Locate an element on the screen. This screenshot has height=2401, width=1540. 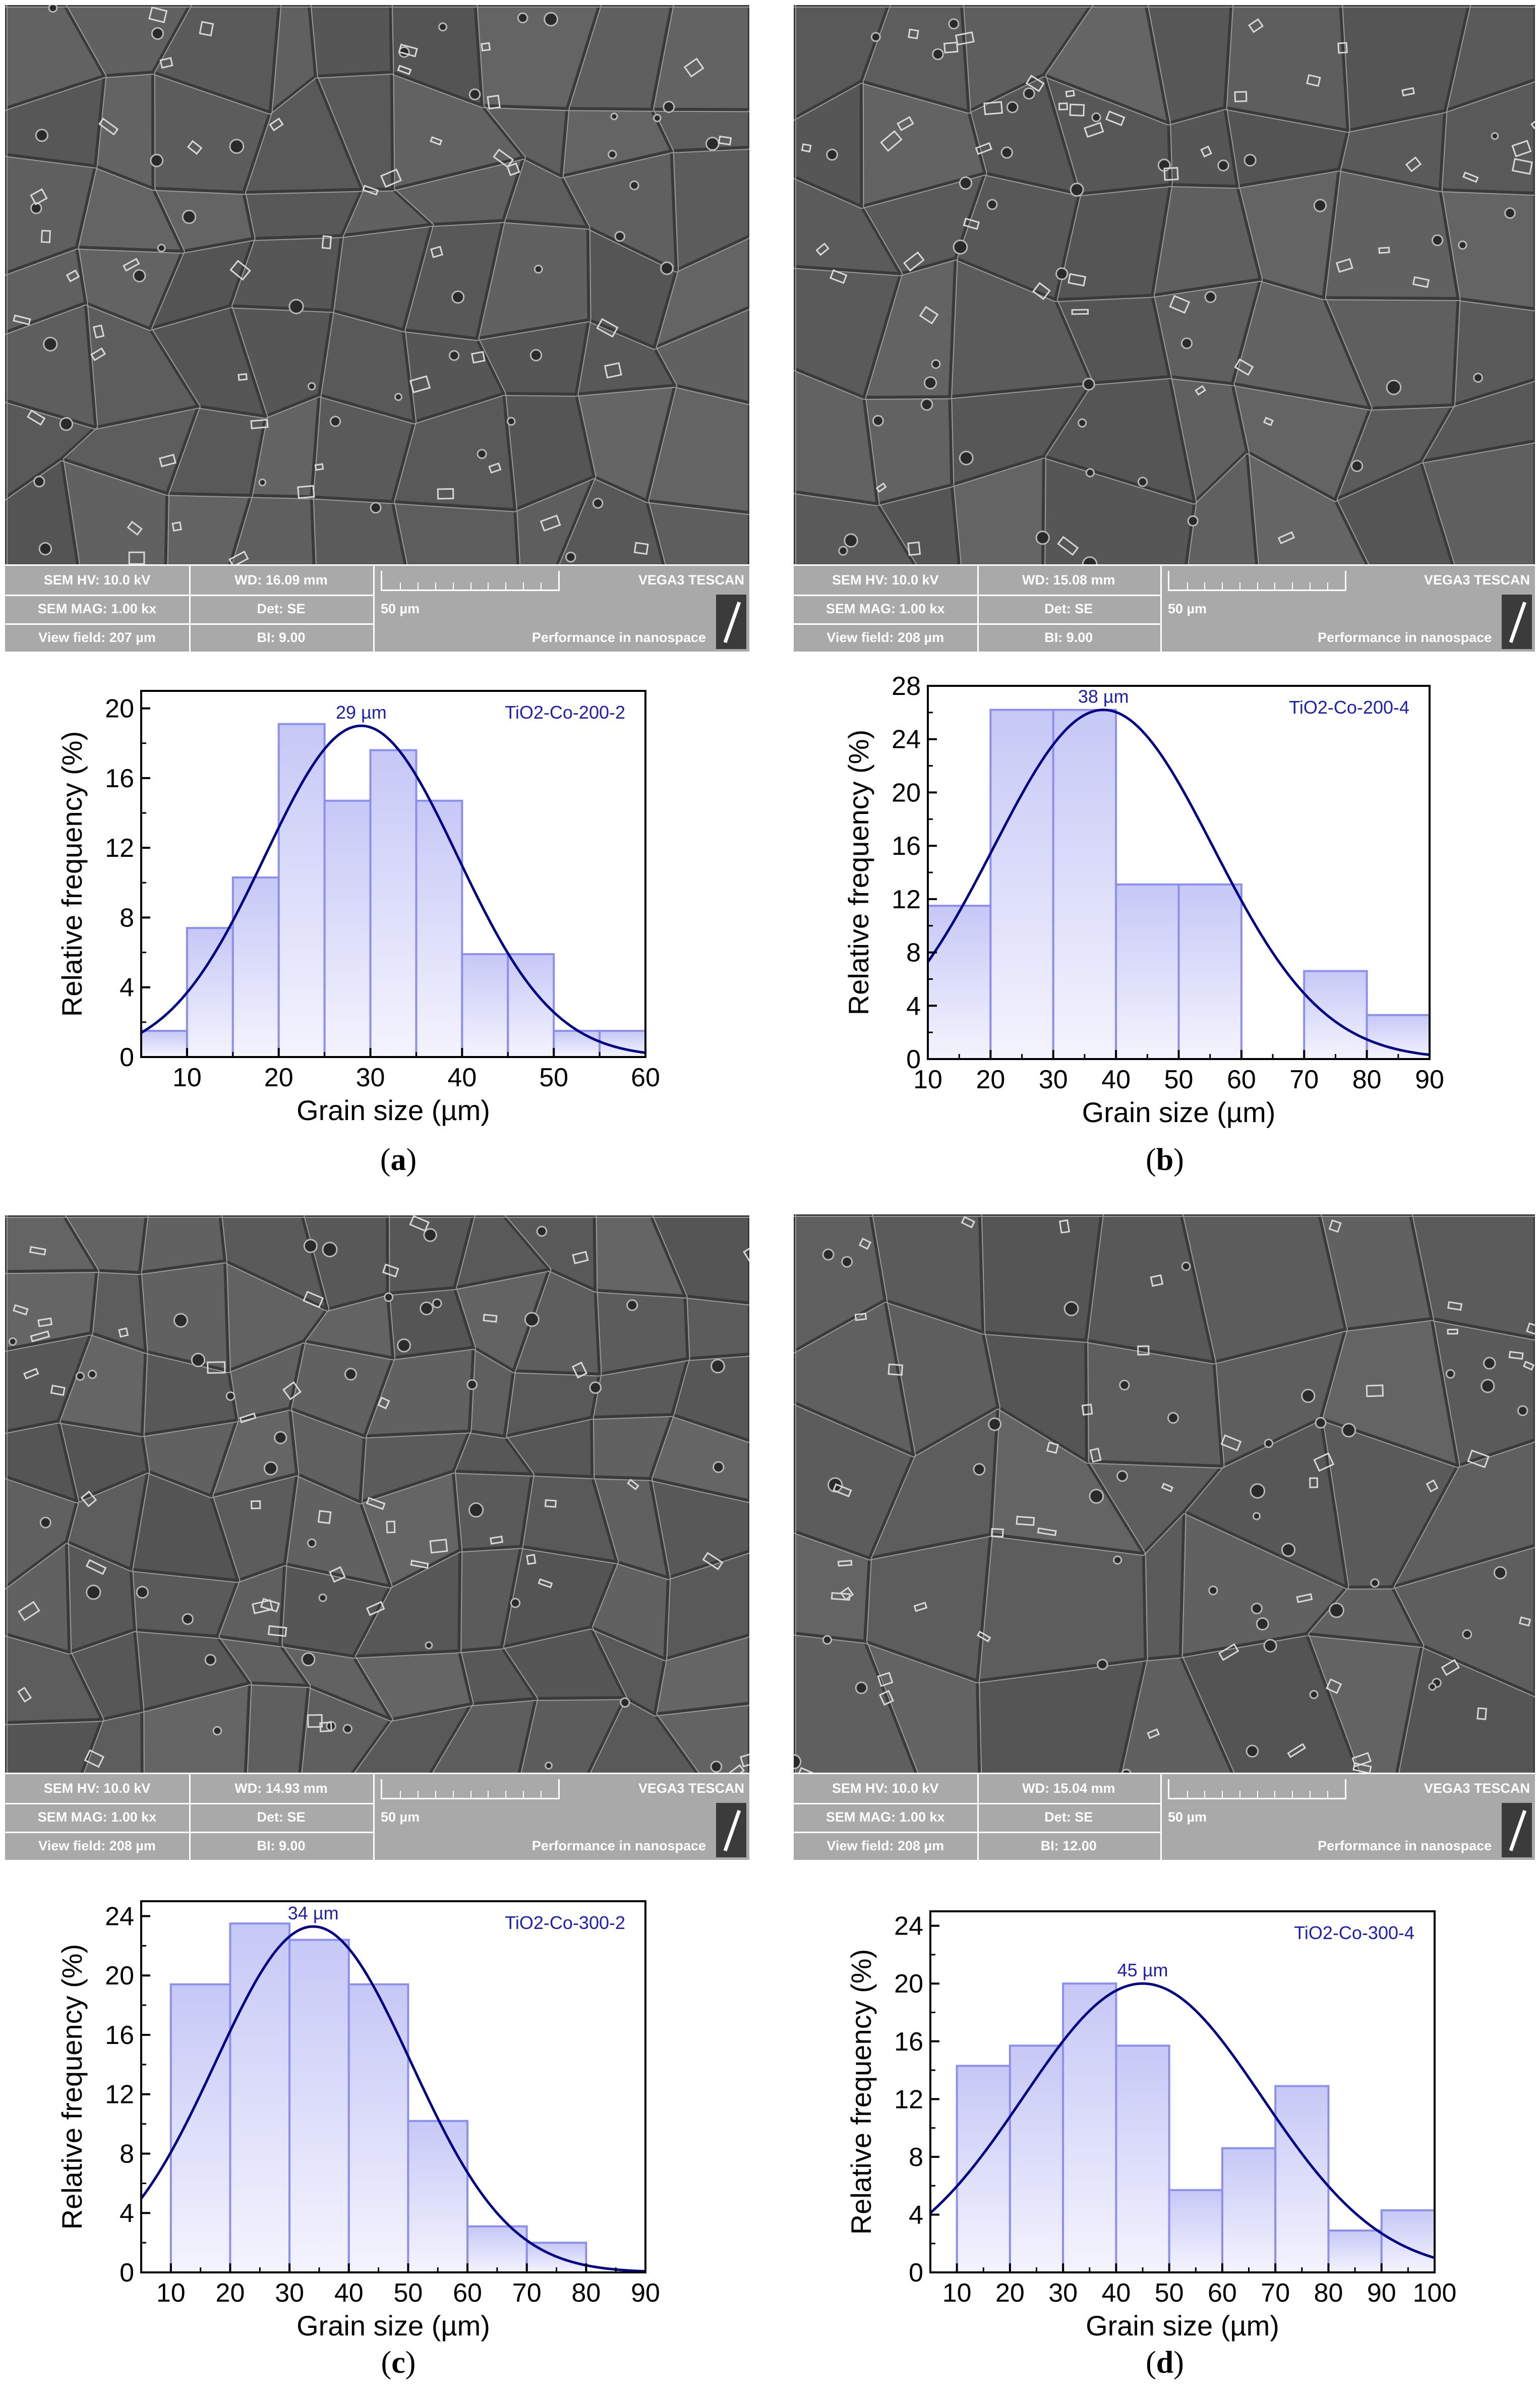
plot-frame is located at coordinates (1182, 2091).